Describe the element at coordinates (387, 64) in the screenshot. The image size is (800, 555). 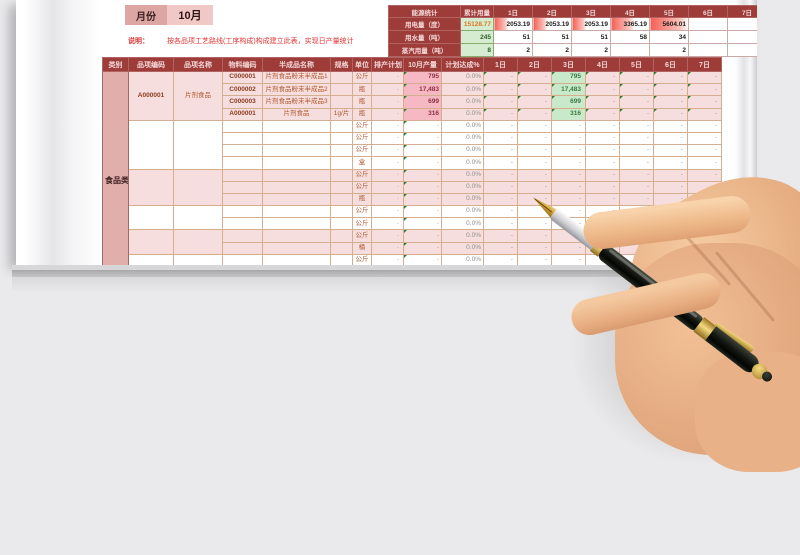
I see `column-header-6: 排产计划` at that location.